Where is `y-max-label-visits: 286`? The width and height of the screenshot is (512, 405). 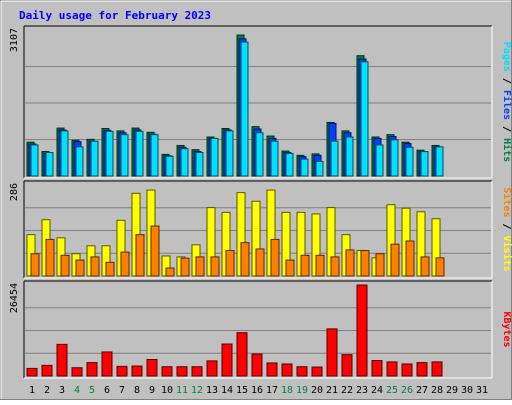
y-max-label-visits: 286 is located at coordinates (14, 192).